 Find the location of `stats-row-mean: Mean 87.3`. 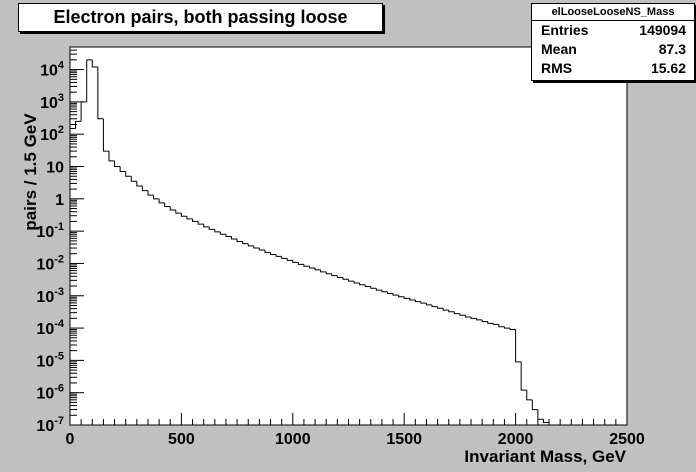

stats-row-mean: Mean 87.3 is located at coordinates (613, 49).